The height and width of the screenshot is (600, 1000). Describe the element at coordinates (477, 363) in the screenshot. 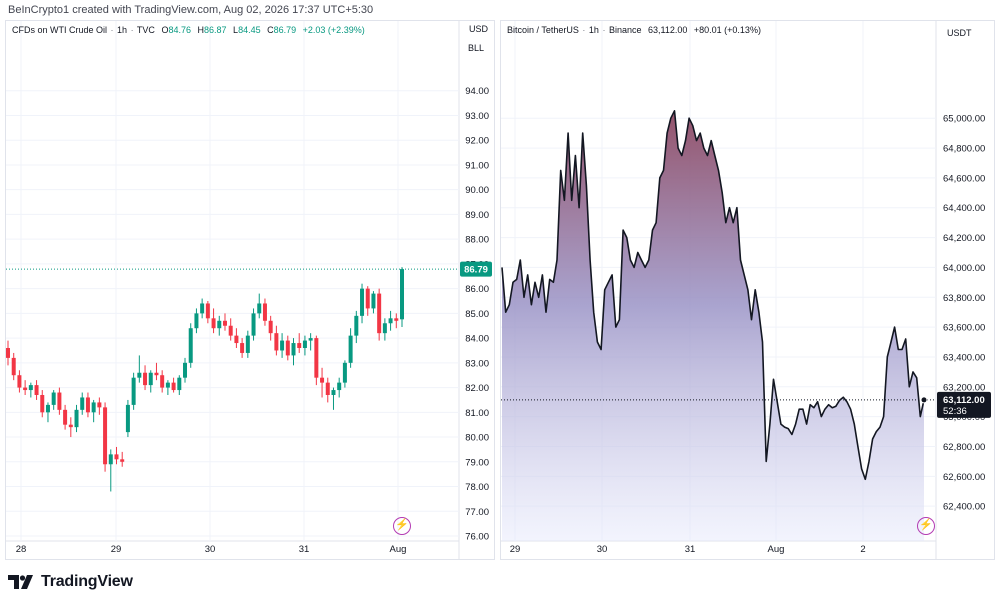

I see `y-tick-label: 83.00` at that location.